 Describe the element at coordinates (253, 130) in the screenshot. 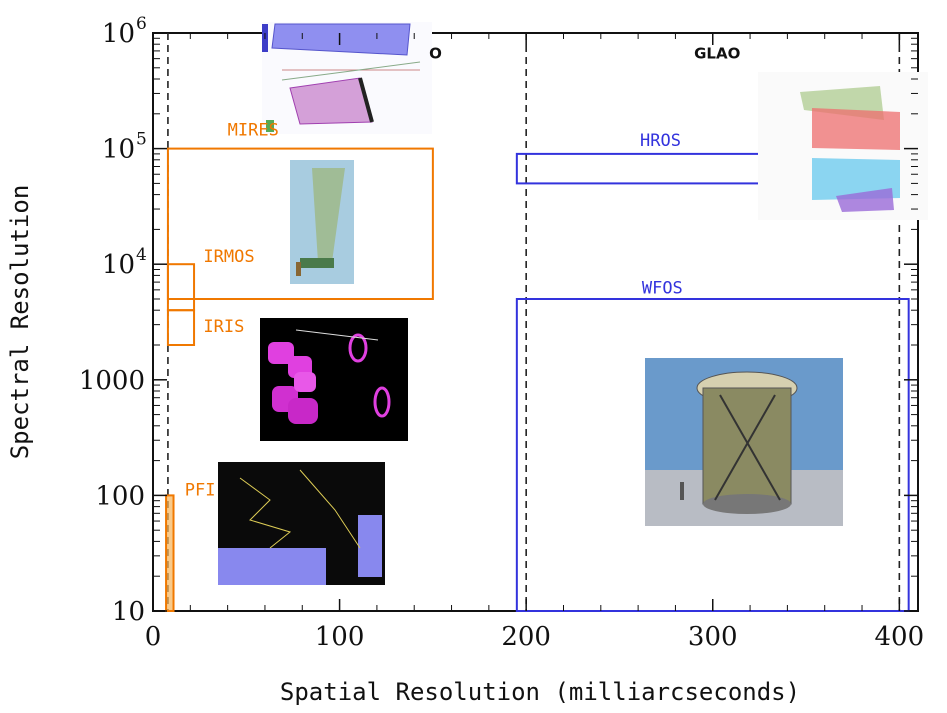

I see `mires-label: MIRES` at that location.